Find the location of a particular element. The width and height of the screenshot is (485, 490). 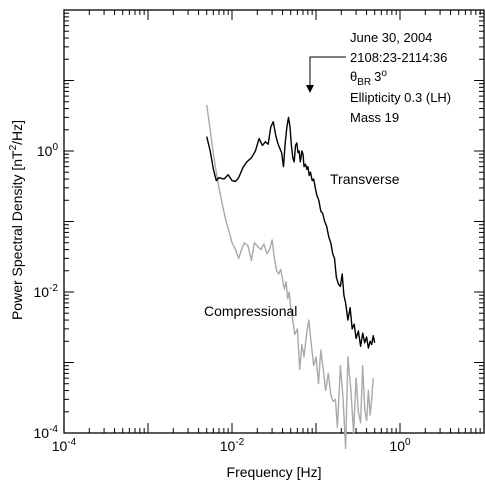

theta-subscript: BR is located at coordinates (364, 82).